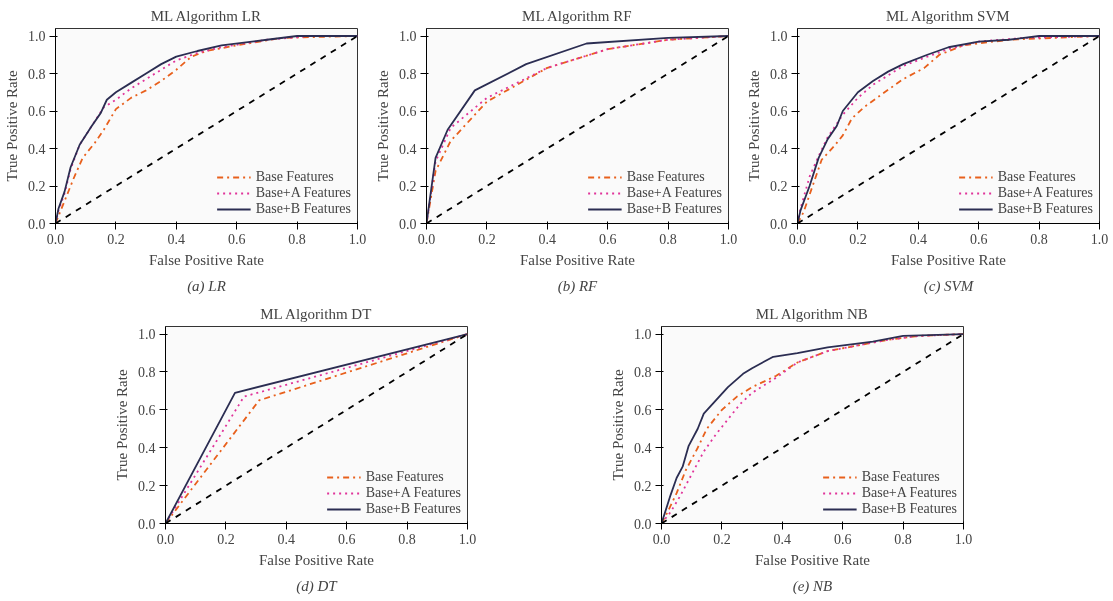  Describe the element at coordinates (206, 286) in the screenshot. I see `text: (a) LR` at that location.